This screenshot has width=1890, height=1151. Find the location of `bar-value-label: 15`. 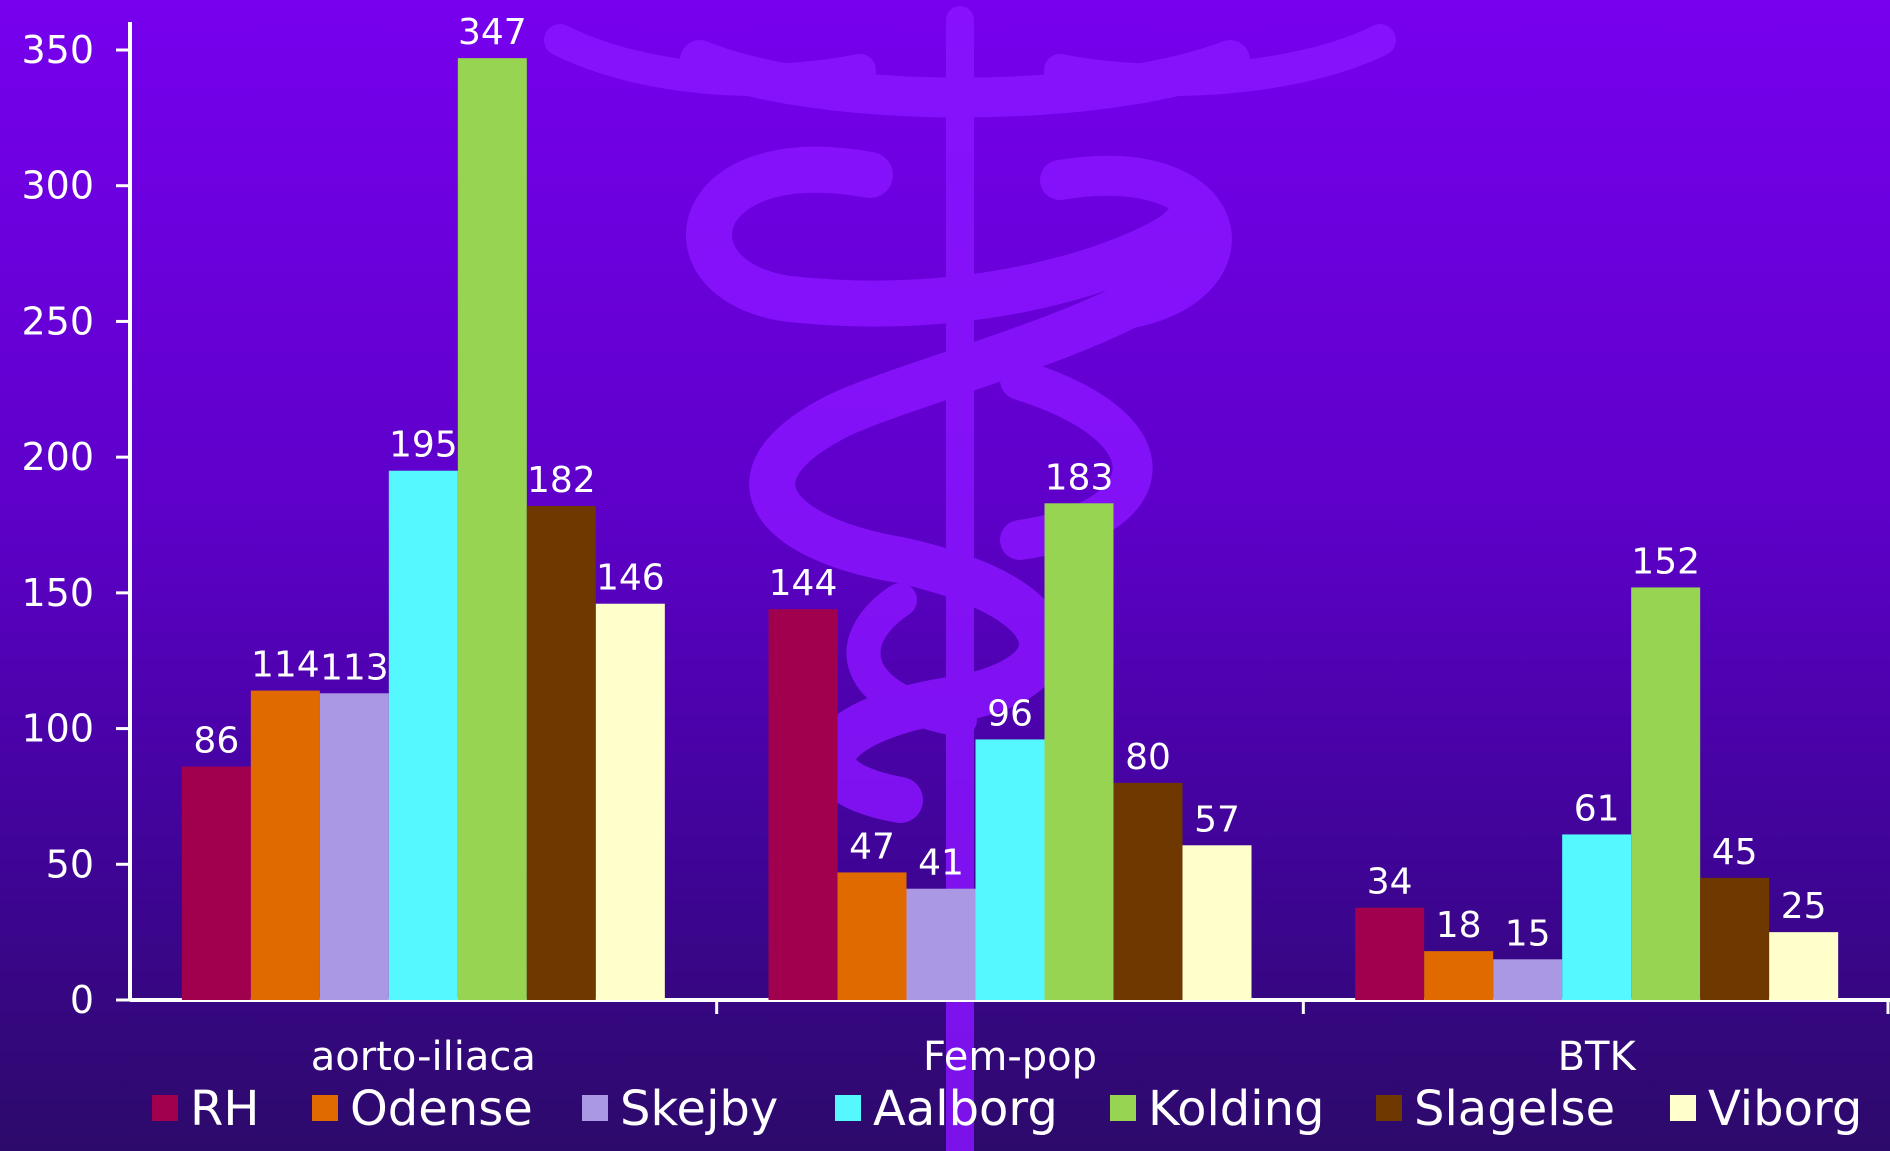

bar-value-label: 15 is located at coordinates (1528, 933).